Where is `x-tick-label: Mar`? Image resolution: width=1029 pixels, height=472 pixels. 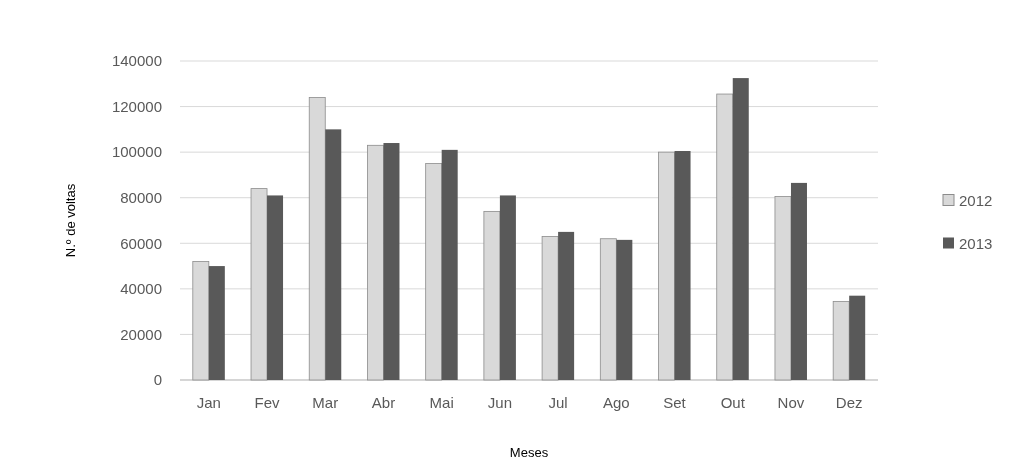
x-tick-label: Mar is located at coordinates (325, 402).